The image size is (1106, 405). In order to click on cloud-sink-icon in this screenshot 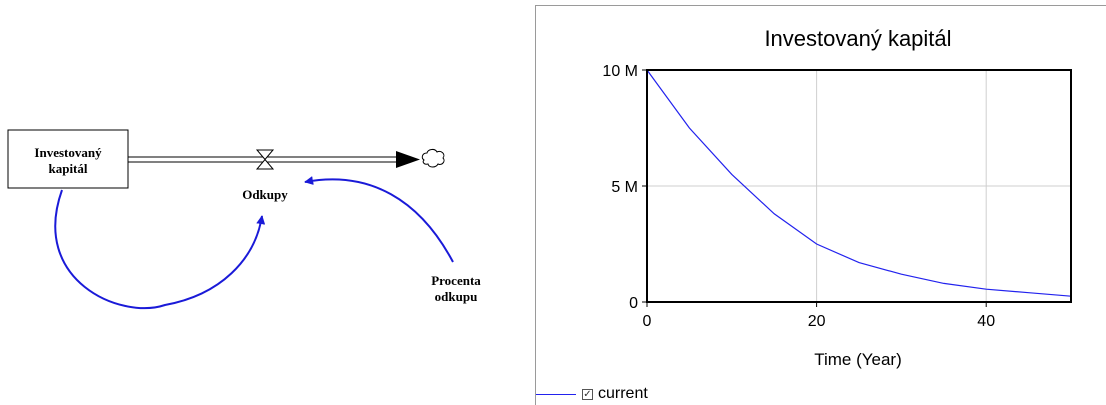, I will do `click(433, 158)`.